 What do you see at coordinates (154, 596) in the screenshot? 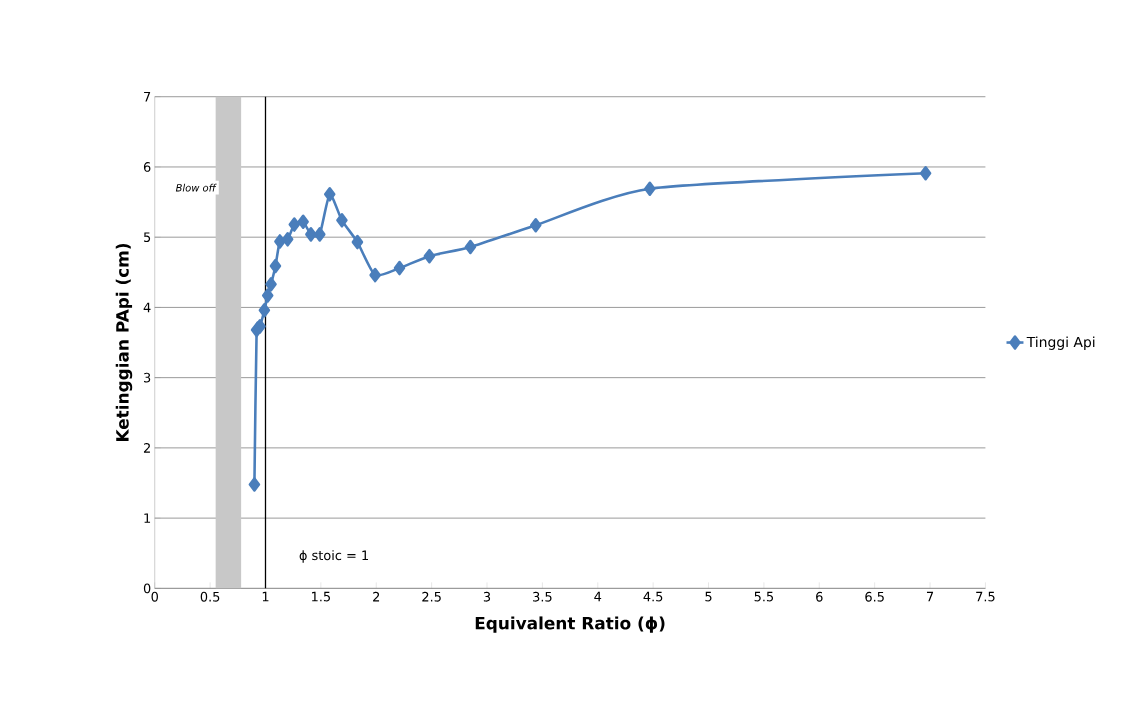
I see `x-tick-label: 0` at bounding box center [154, 596].